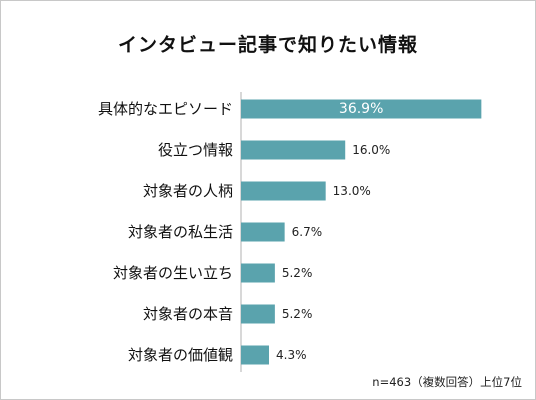 The image size is (536, 400). What do you see at coordinates (447, 382) in the screenshot?
I see `sample-note: n=463（複数回答）上位7位` at bounding box center [447, 382].